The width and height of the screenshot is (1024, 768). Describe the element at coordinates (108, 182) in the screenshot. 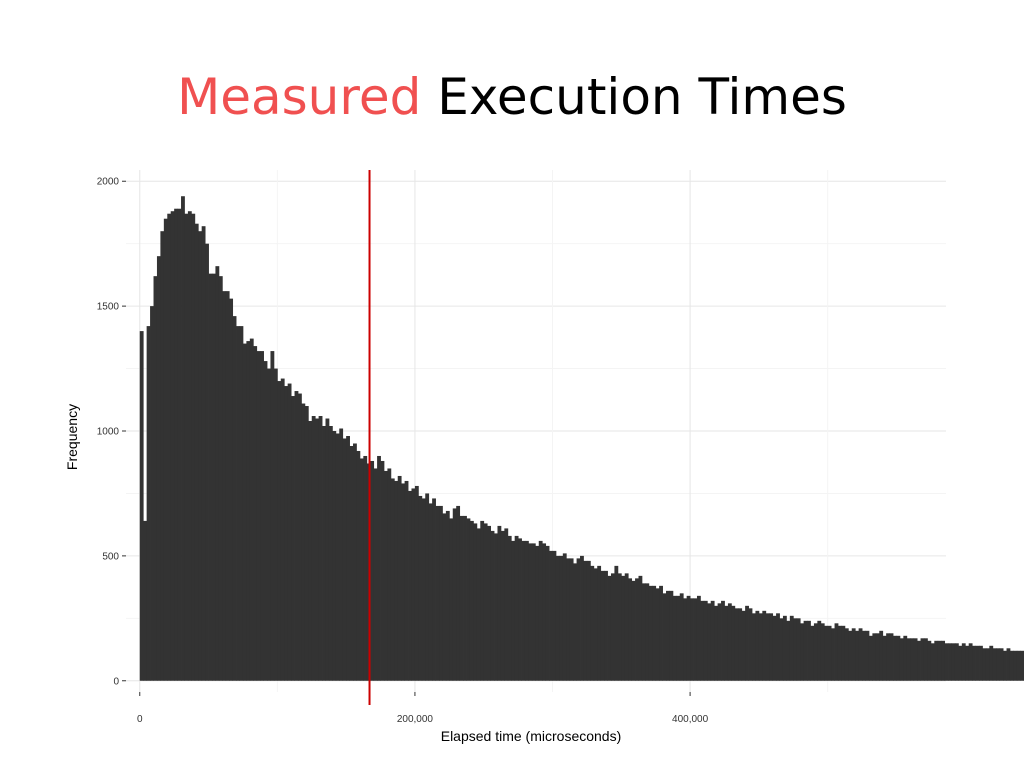

I see `y-axis-tick-label: 2000` at that location.